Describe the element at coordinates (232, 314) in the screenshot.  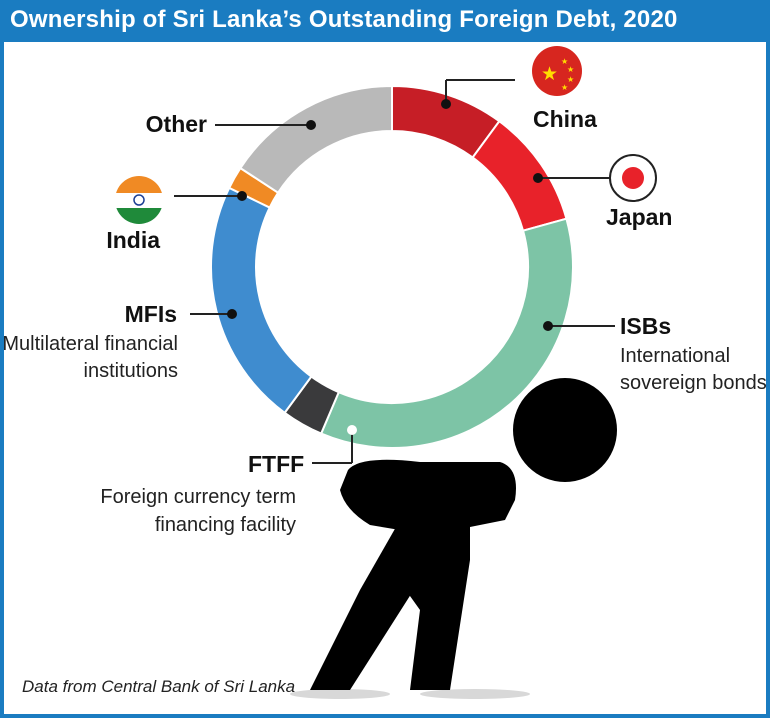
I see `leader-dot-mfis` at that location.